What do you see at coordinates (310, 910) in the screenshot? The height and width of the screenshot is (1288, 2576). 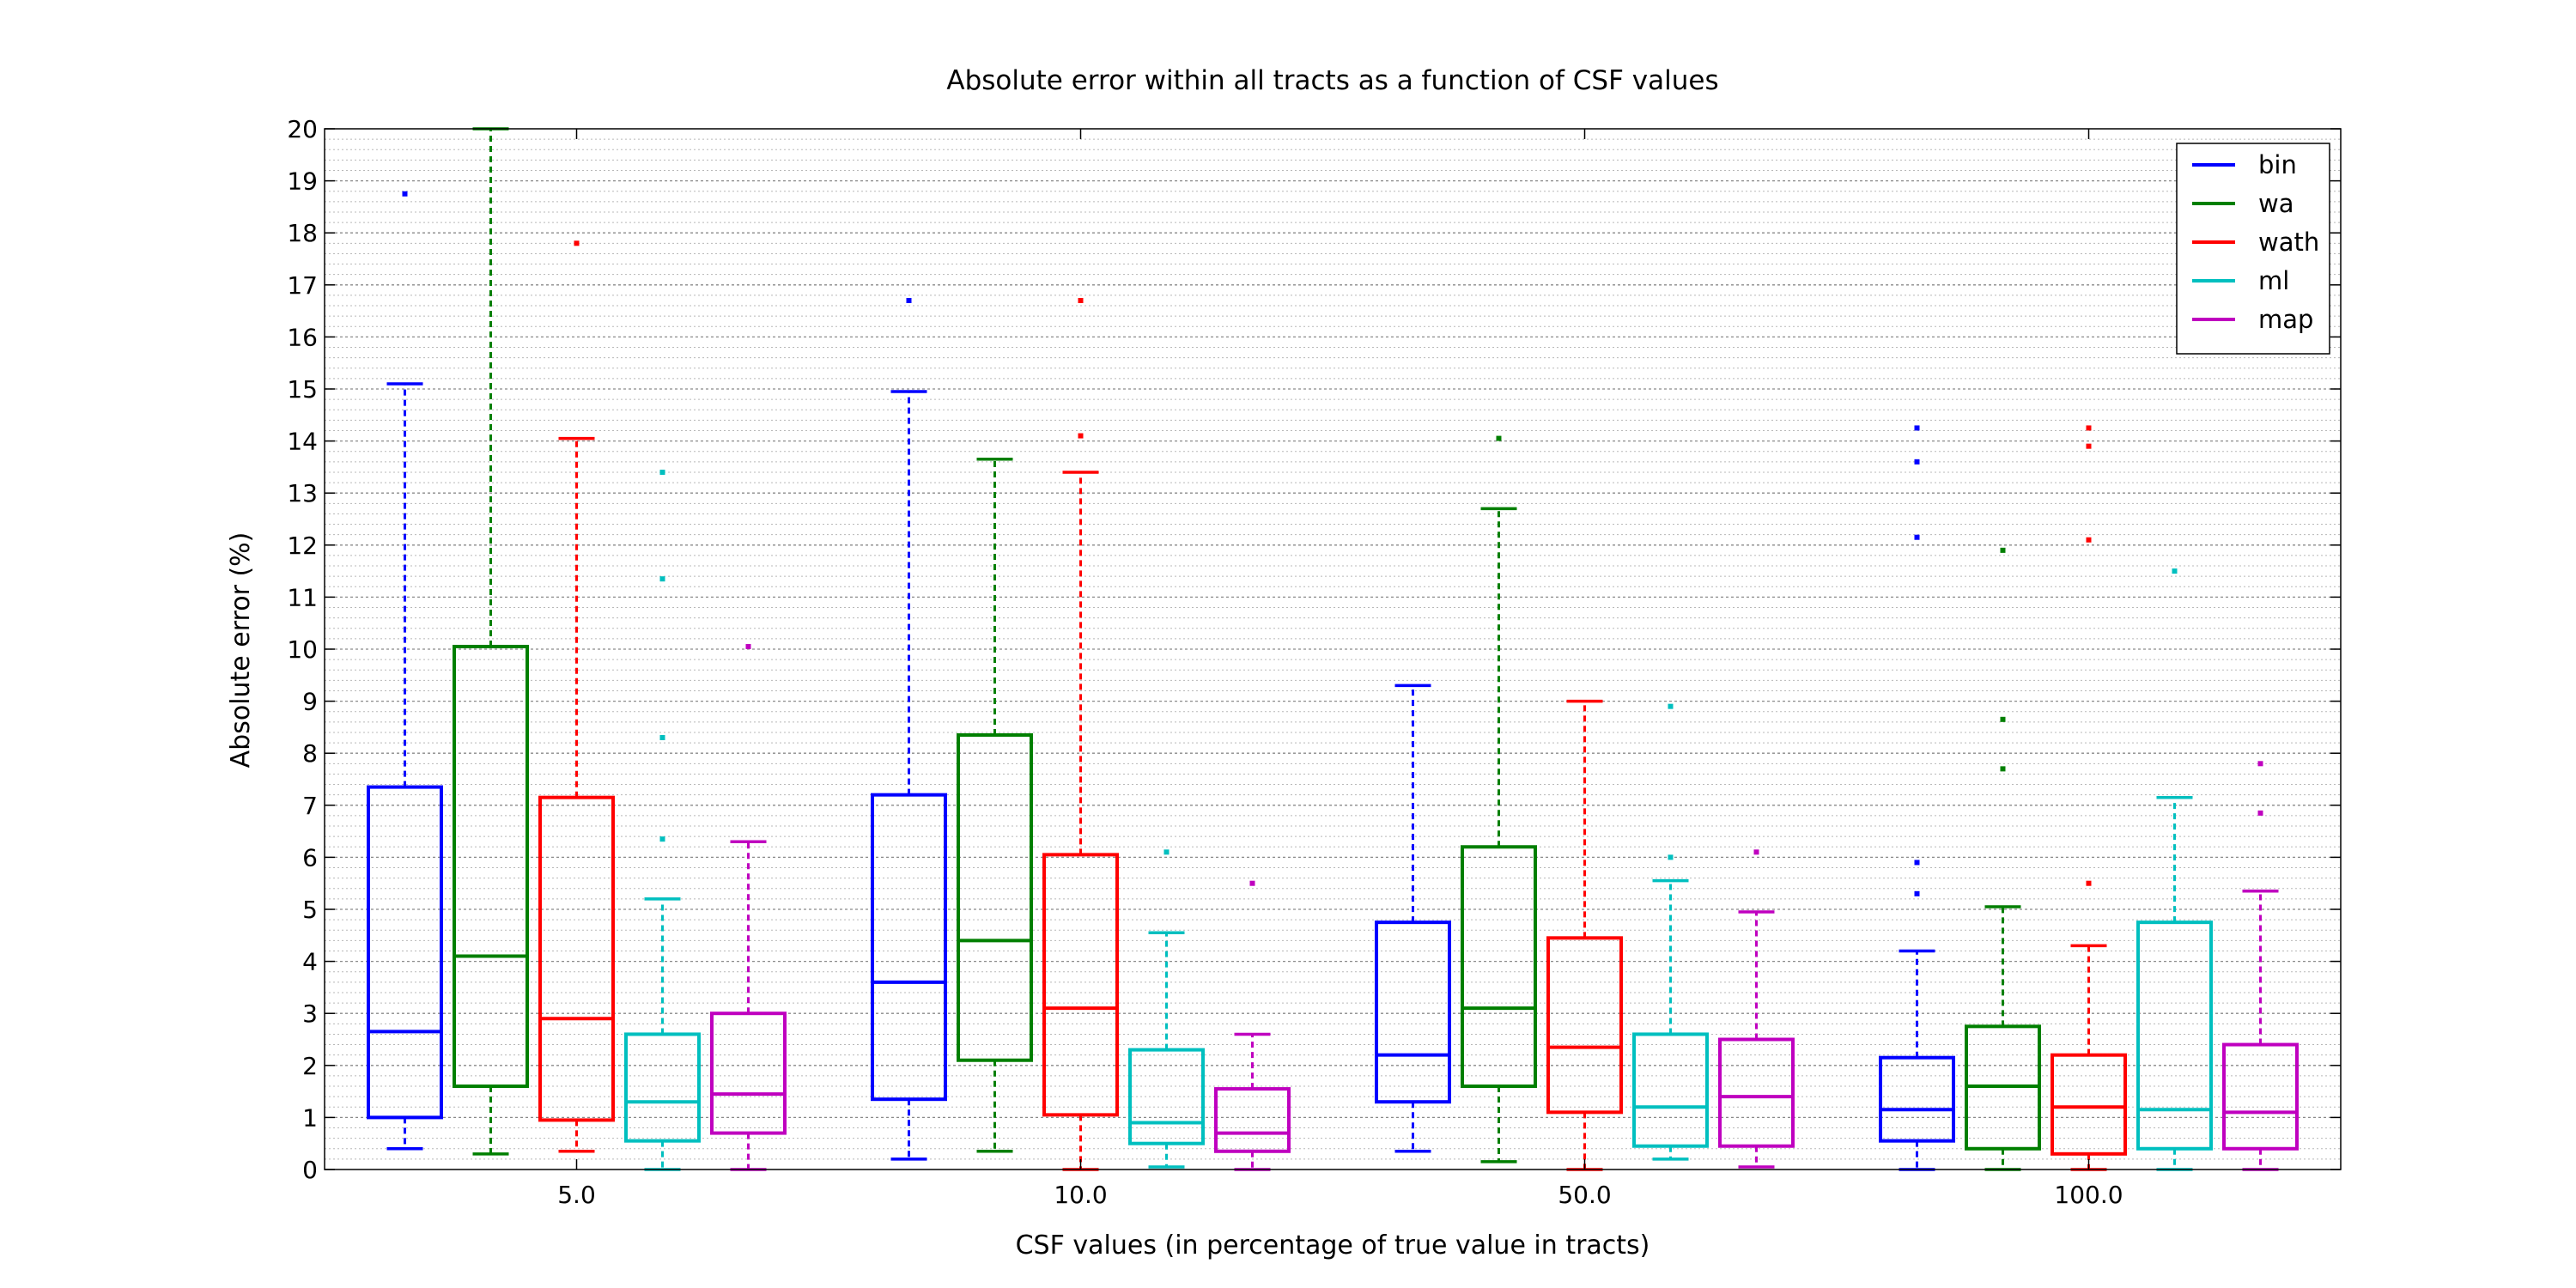 I see `y-tick-label: 5` at bounding box center [310, 910].